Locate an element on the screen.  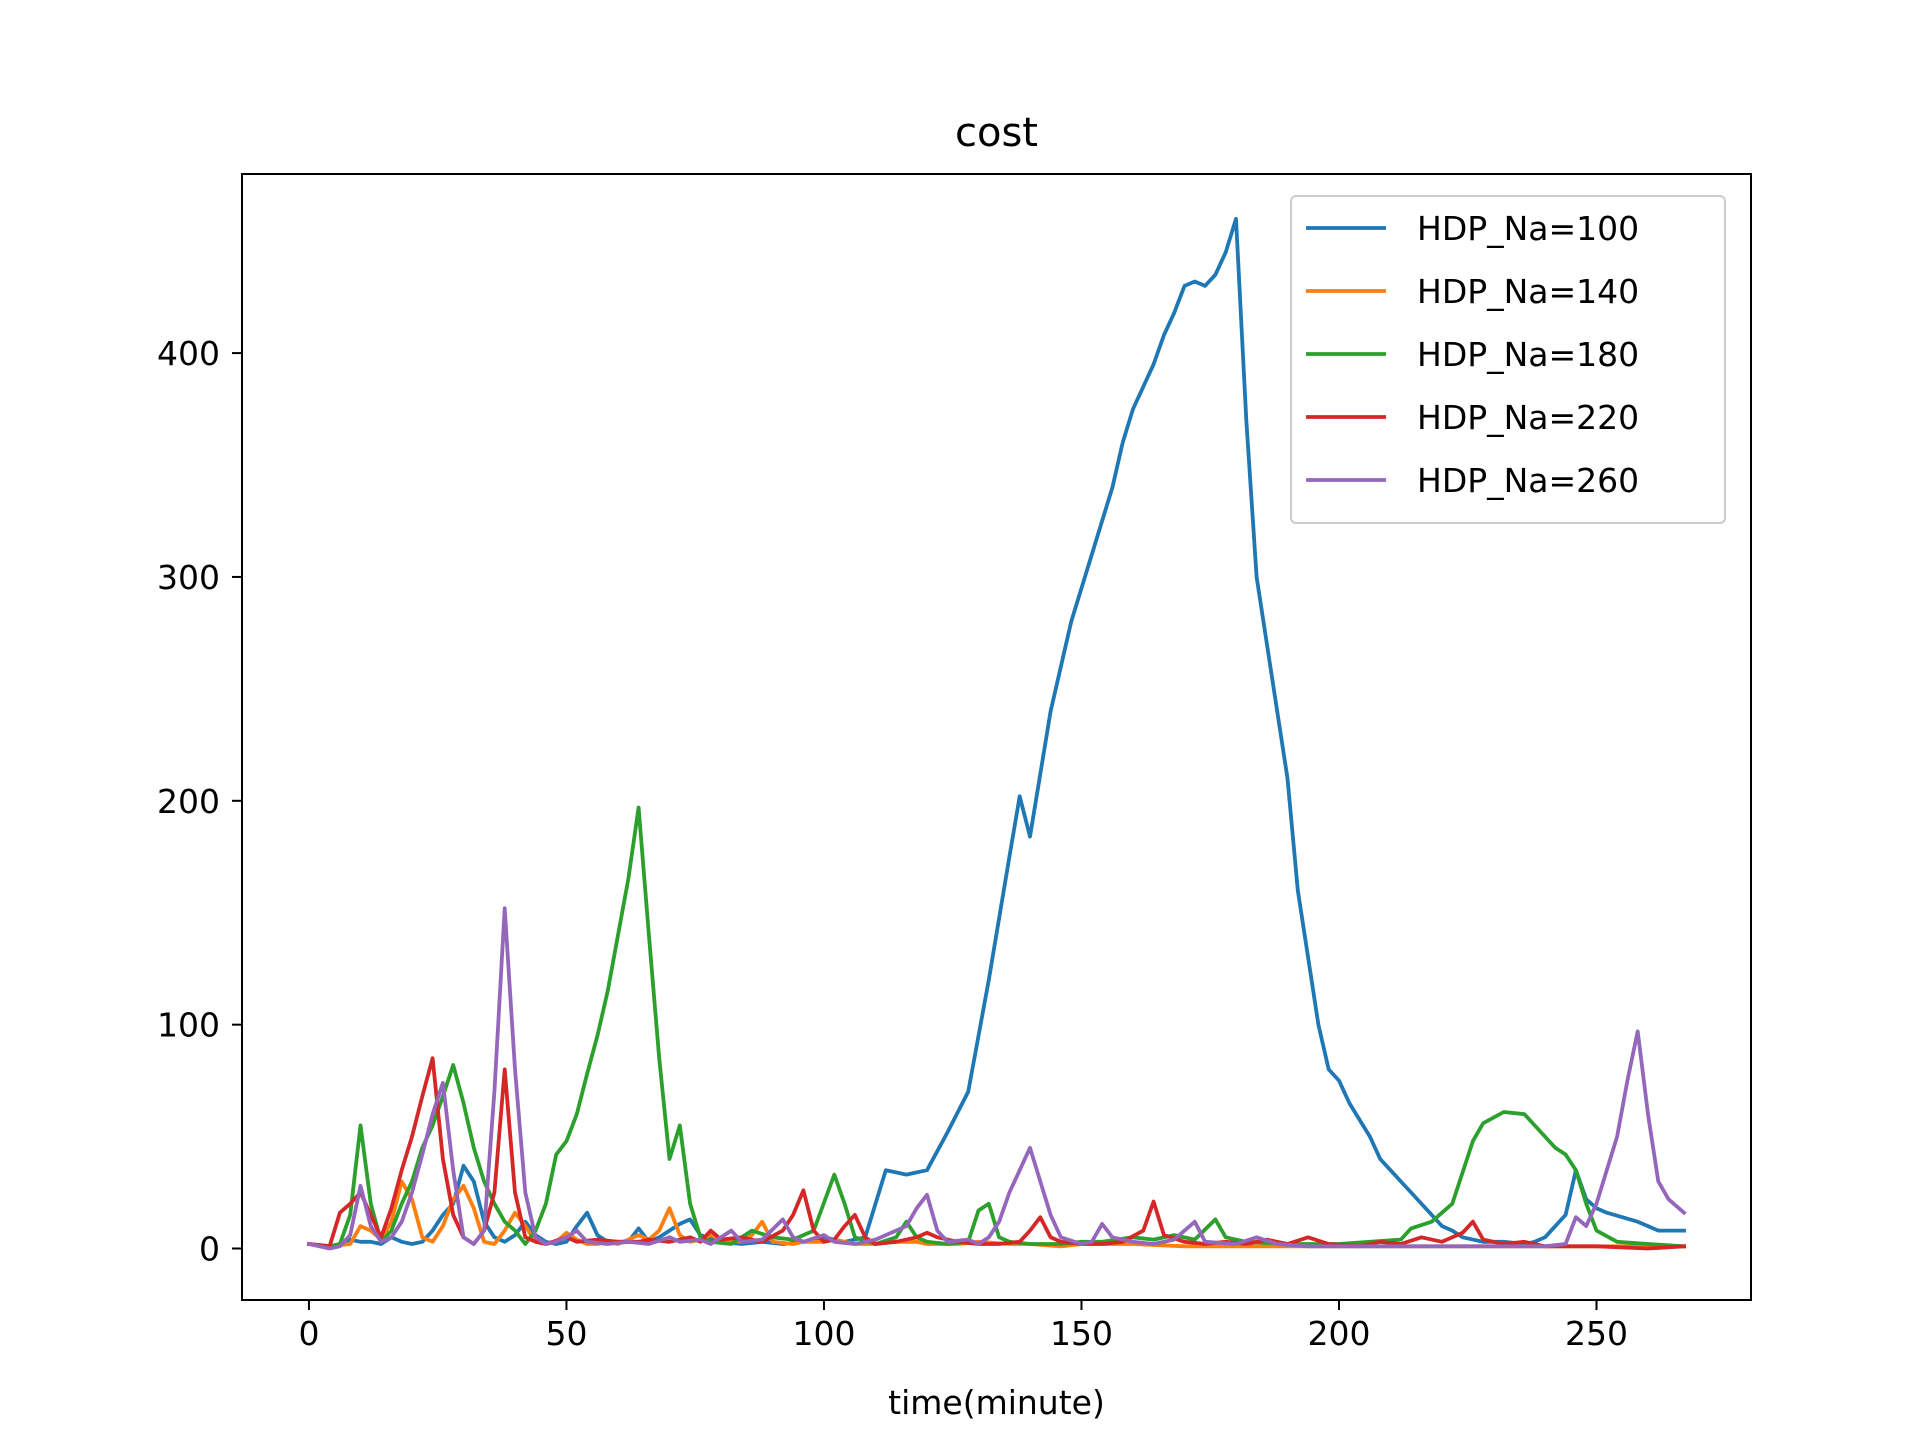
y-tick-label: 300 is located at coordinates (188, 577).